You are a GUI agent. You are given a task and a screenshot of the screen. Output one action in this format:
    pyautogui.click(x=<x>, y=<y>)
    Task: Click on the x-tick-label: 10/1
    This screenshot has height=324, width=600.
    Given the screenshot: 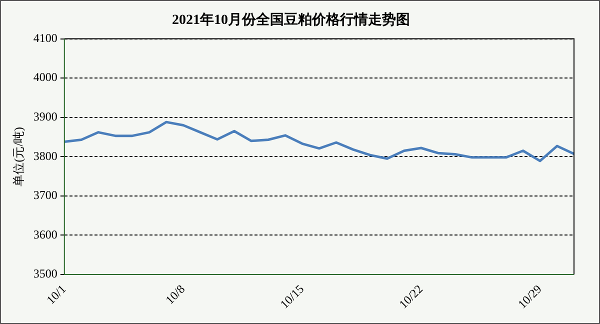 What is the action you would take?
    pyautogui.click(x=56, y=295)
    